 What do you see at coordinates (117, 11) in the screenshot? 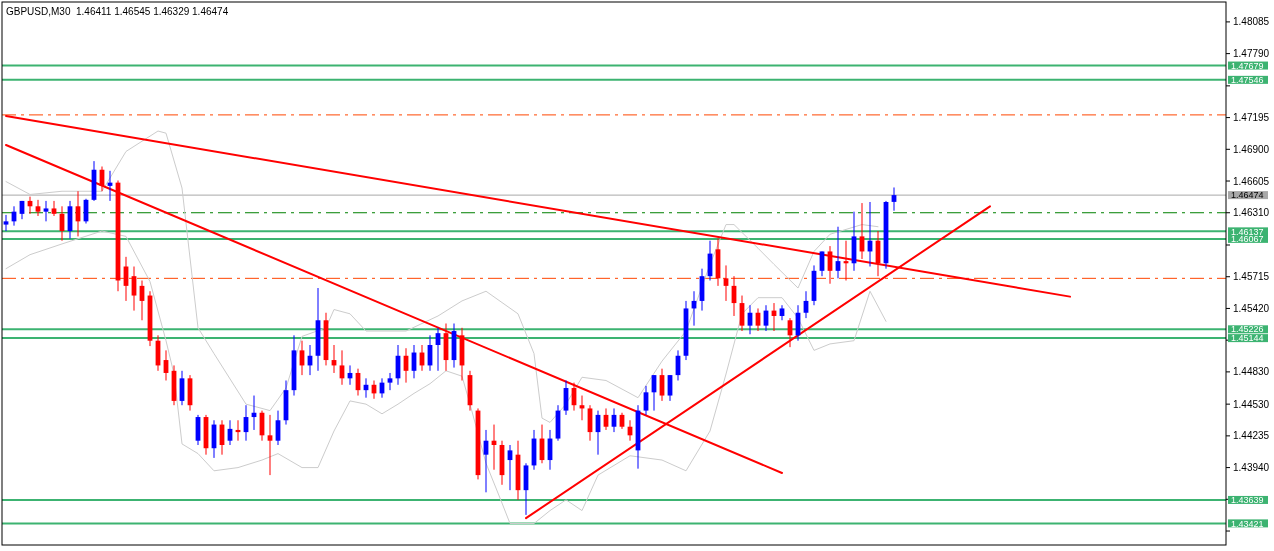
I see `chart-title: GBPUSD,M30 1.46411 1.46545 1.46329 1.46474` at bounding box center [117, 11].